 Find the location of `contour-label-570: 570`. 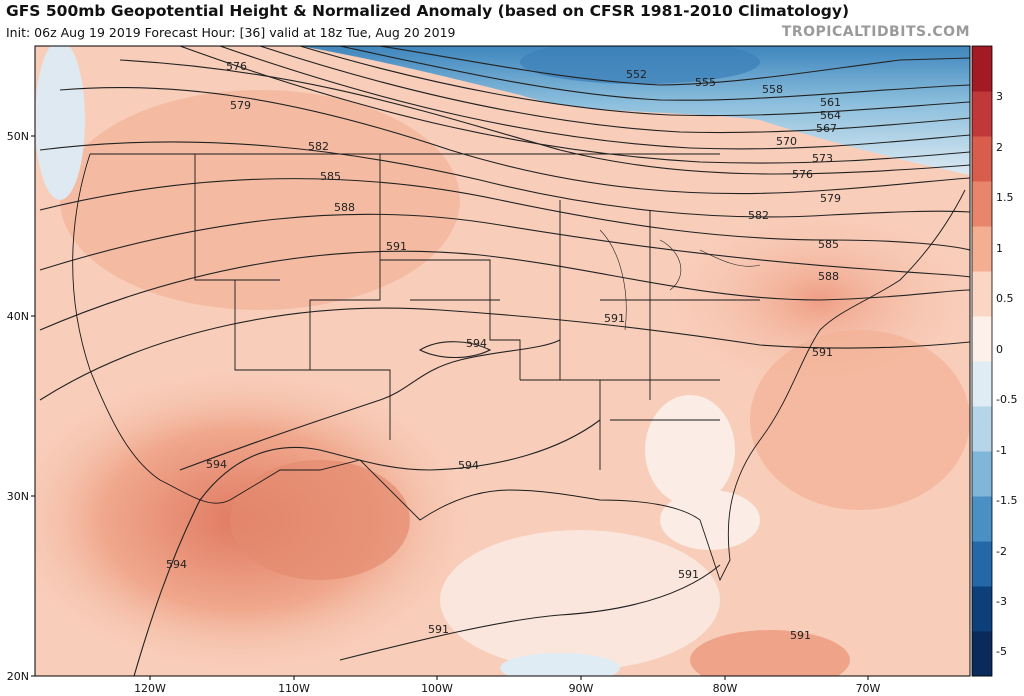

contour-label-570: 570 is located at coordinates (786, 141).